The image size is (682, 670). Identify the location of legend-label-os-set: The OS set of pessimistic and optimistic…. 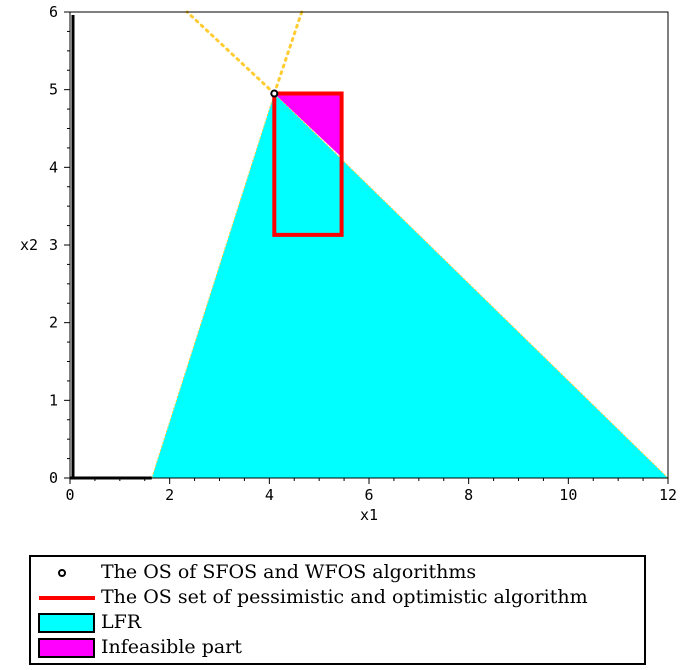
(344, 597).